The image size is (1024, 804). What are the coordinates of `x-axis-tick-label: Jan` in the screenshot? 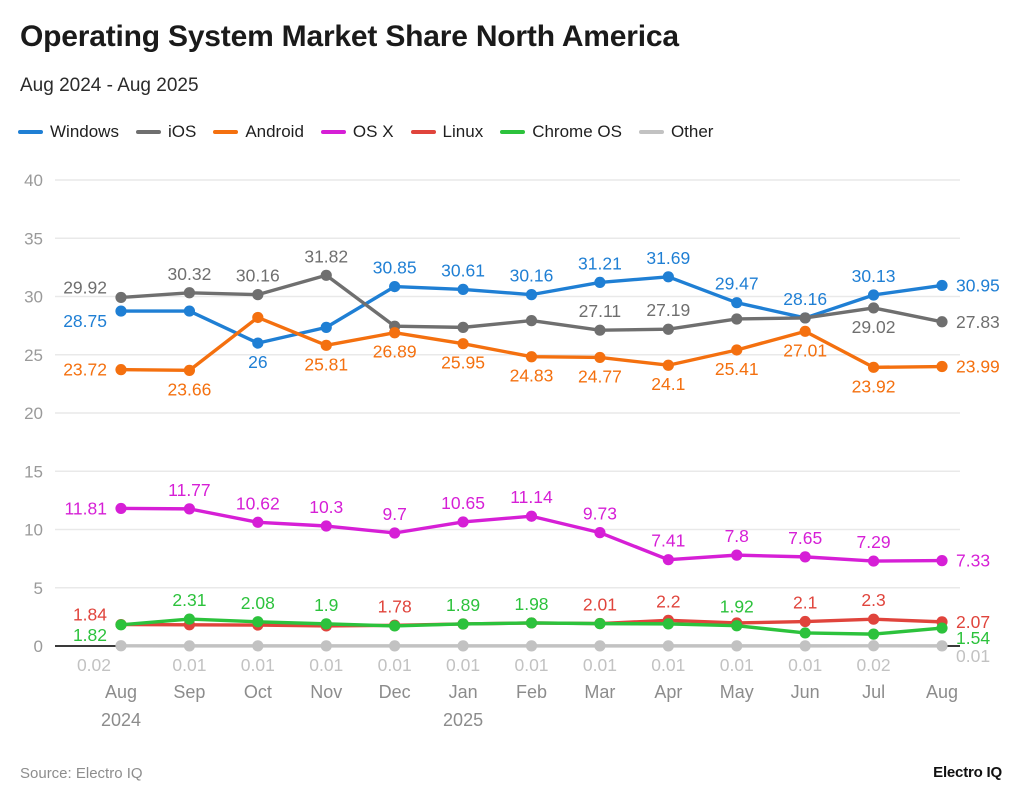 It's located at (463, 692).